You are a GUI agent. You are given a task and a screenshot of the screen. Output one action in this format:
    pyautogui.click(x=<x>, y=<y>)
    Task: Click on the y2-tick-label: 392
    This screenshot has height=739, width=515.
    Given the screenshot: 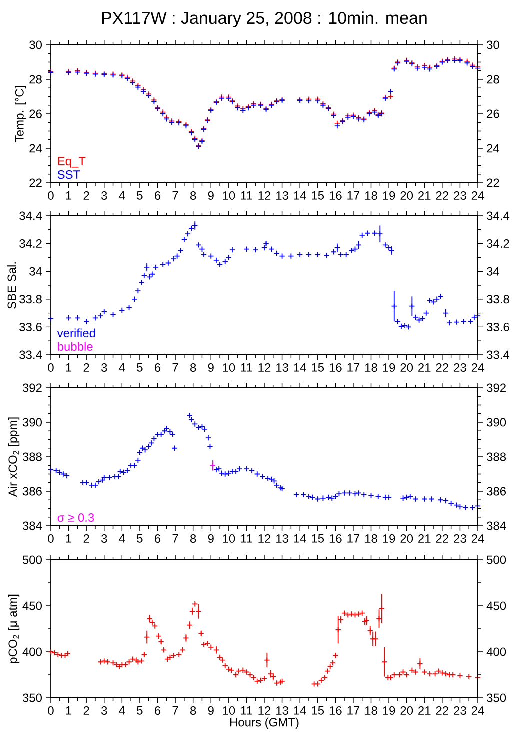 What is the action you would take?
    pyautogui.click(x=496, y=388)
    